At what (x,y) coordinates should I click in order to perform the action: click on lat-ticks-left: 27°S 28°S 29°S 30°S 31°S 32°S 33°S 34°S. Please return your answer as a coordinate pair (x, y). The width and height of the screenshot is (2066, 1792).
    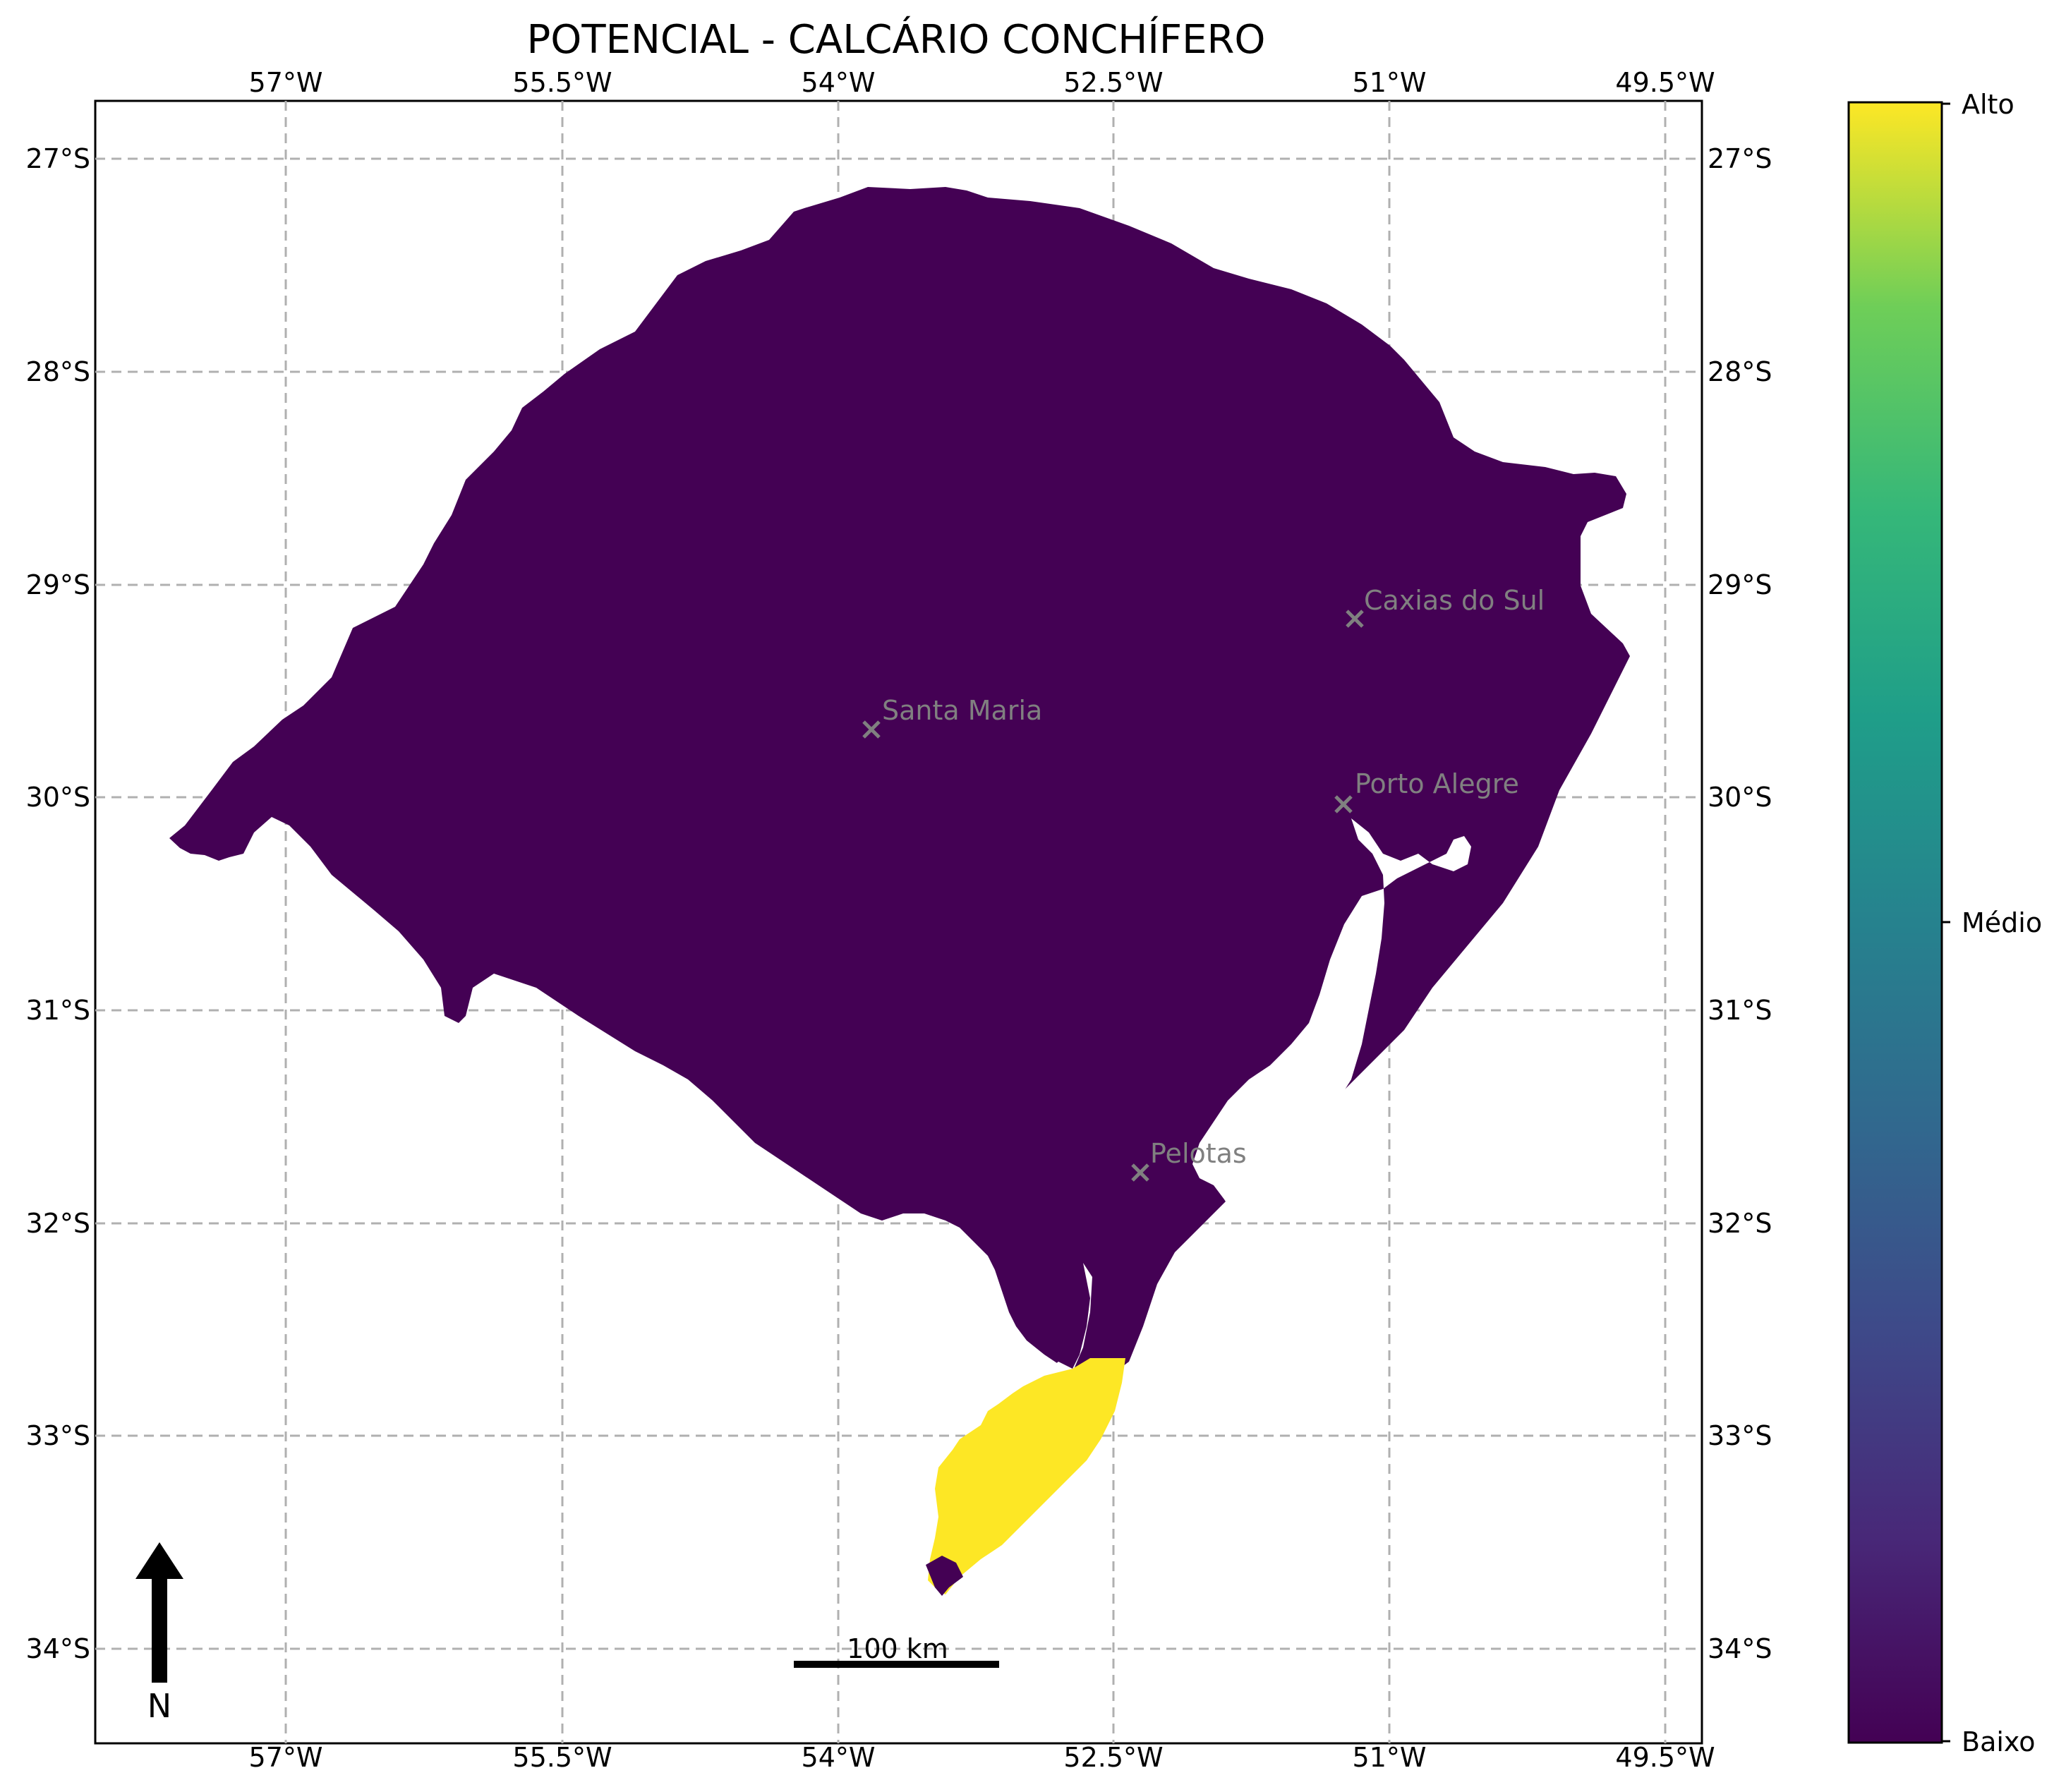
    Looking at the image, I should click on (58, 903).